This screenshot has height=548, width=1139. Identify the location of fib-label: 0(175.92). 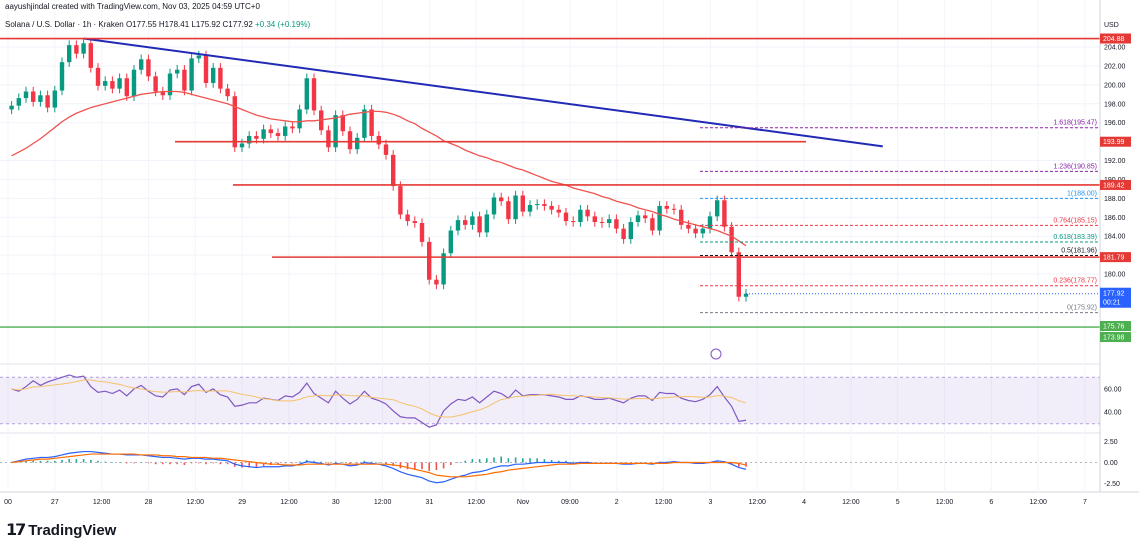
(1082, 308).